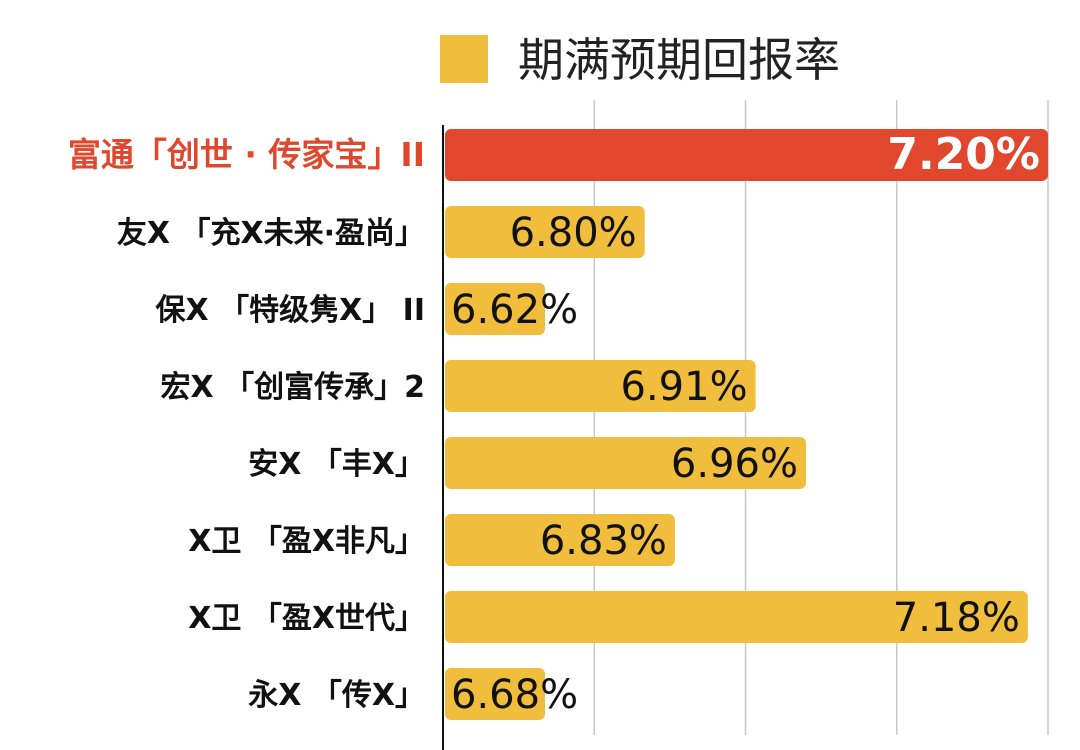  What do you see at coordinates (603, 541) in the screenshot?
I see `value-label-5: 6.83%` at bounding box center [603, 541].